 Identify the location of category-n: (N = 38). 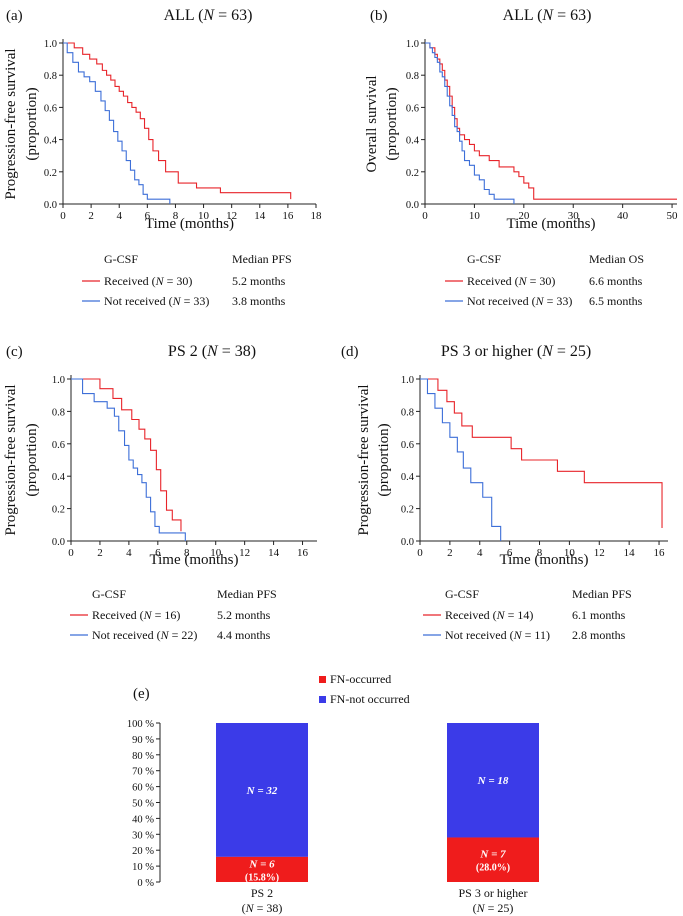
(262, 908).